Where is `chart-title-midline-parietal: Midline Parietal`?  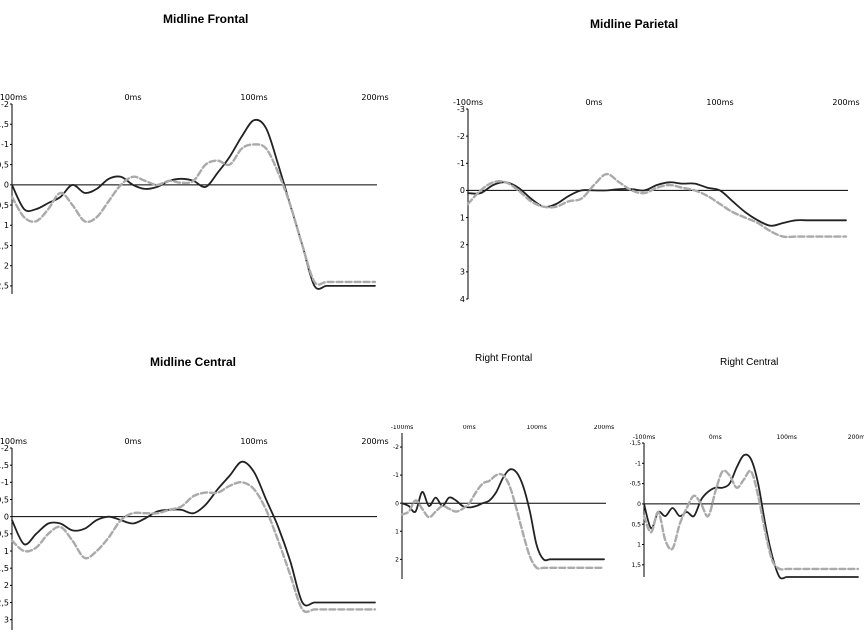 chart-title-midline-parietal: Midline Parietal is located at coordinates (634, 24).